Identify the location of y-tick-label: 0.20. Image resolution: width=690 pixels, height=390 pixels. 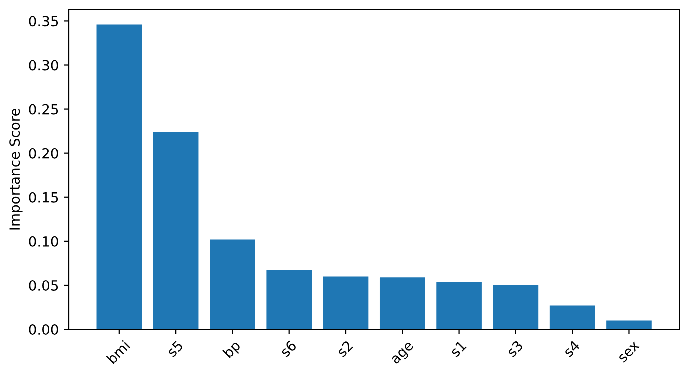
(43, 153).